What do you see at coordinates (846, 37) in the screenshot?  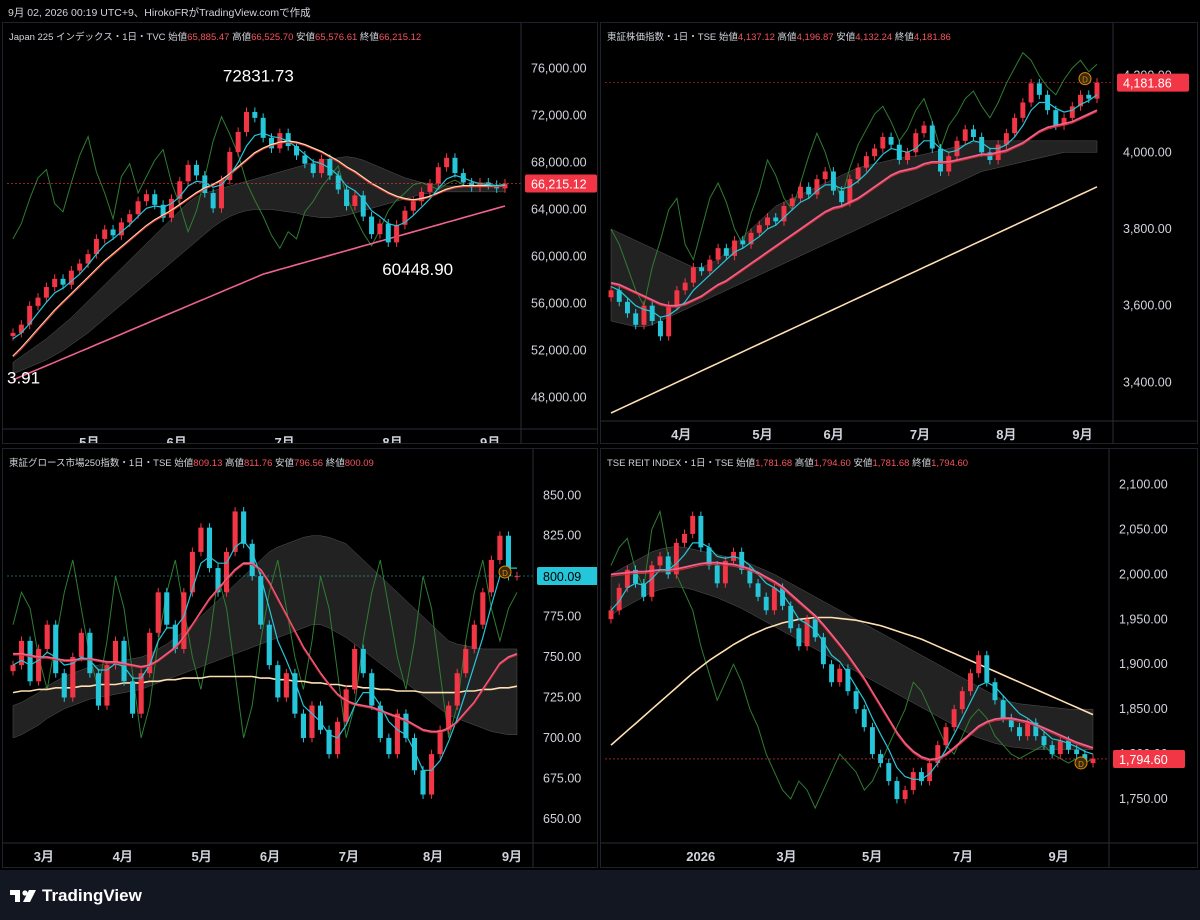 I see `legend-low-label: 安値` at bounding box center [846, 37].